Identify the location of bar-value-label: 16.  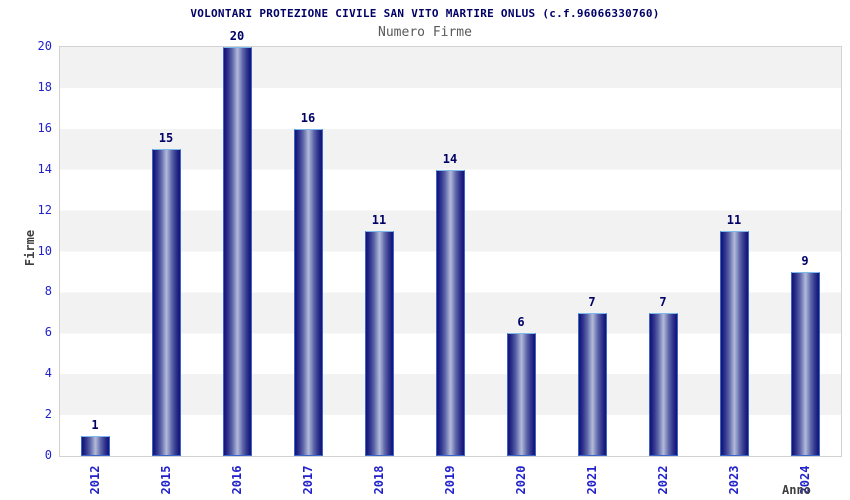
(308, 118).